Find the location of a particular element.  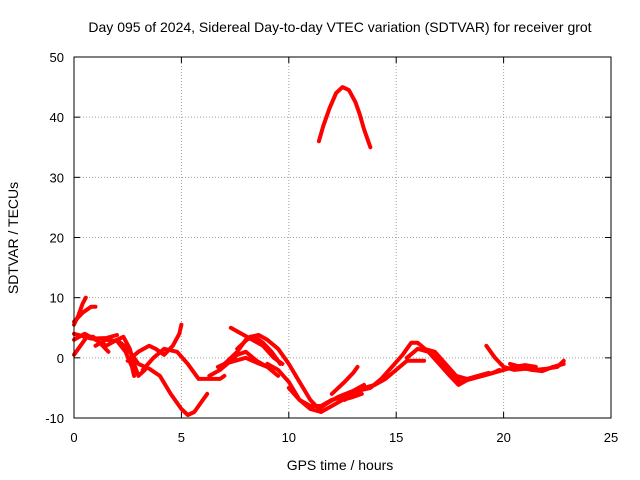

y-tick-labels: -10 0 10 20 30 40 50 is located at coordinates (54, 238).